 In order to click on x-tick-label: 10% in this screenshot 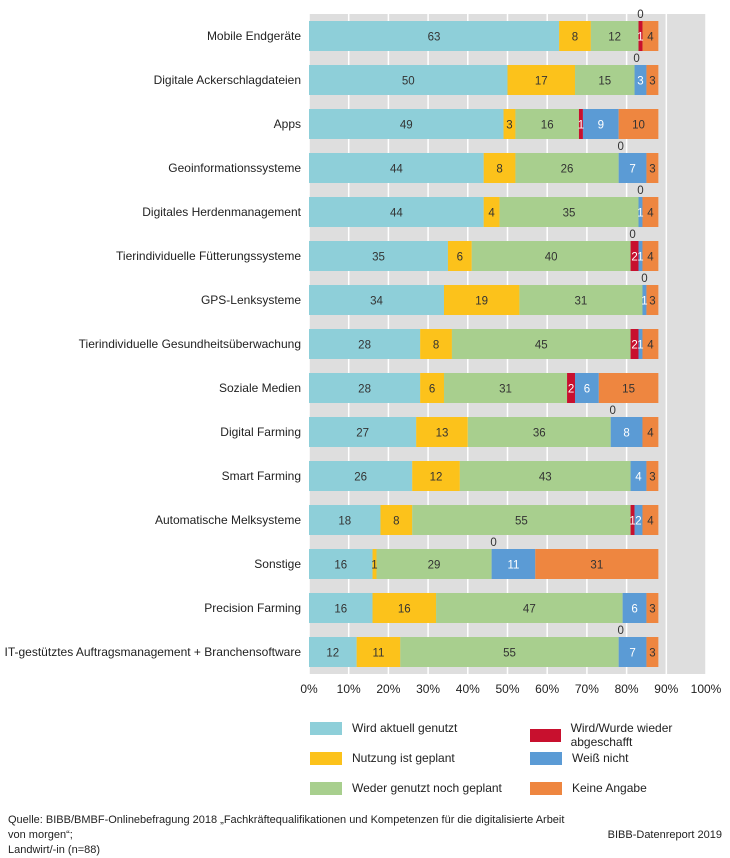, I will do `click(349, 689)`.